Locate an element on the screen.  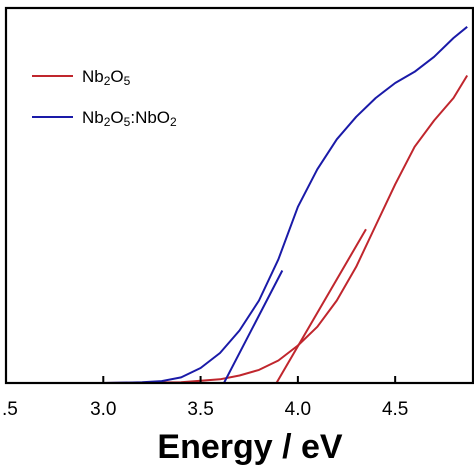
x-tick-label: 4.5 is located at coordinates (395, 409).